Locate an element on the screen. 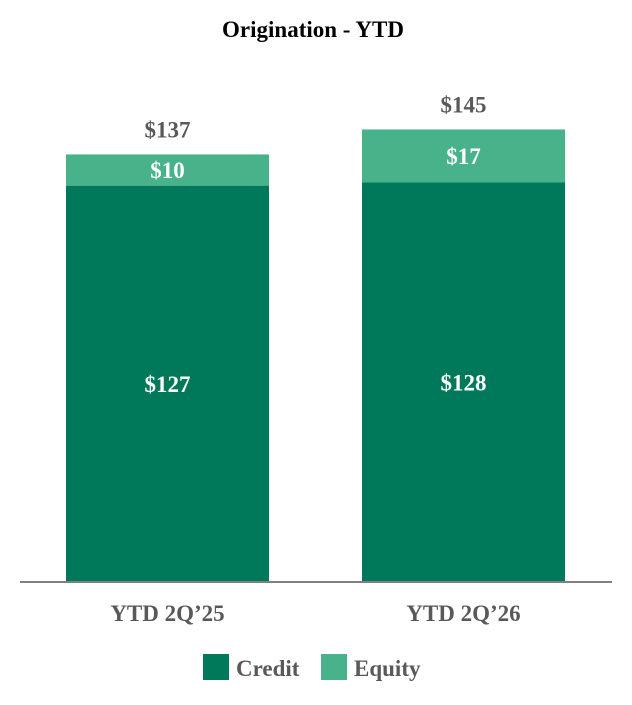 Image resolution: width=632 pixels, height=705 pixels. legend-swatch-equity is located at coordinates (334, 667).